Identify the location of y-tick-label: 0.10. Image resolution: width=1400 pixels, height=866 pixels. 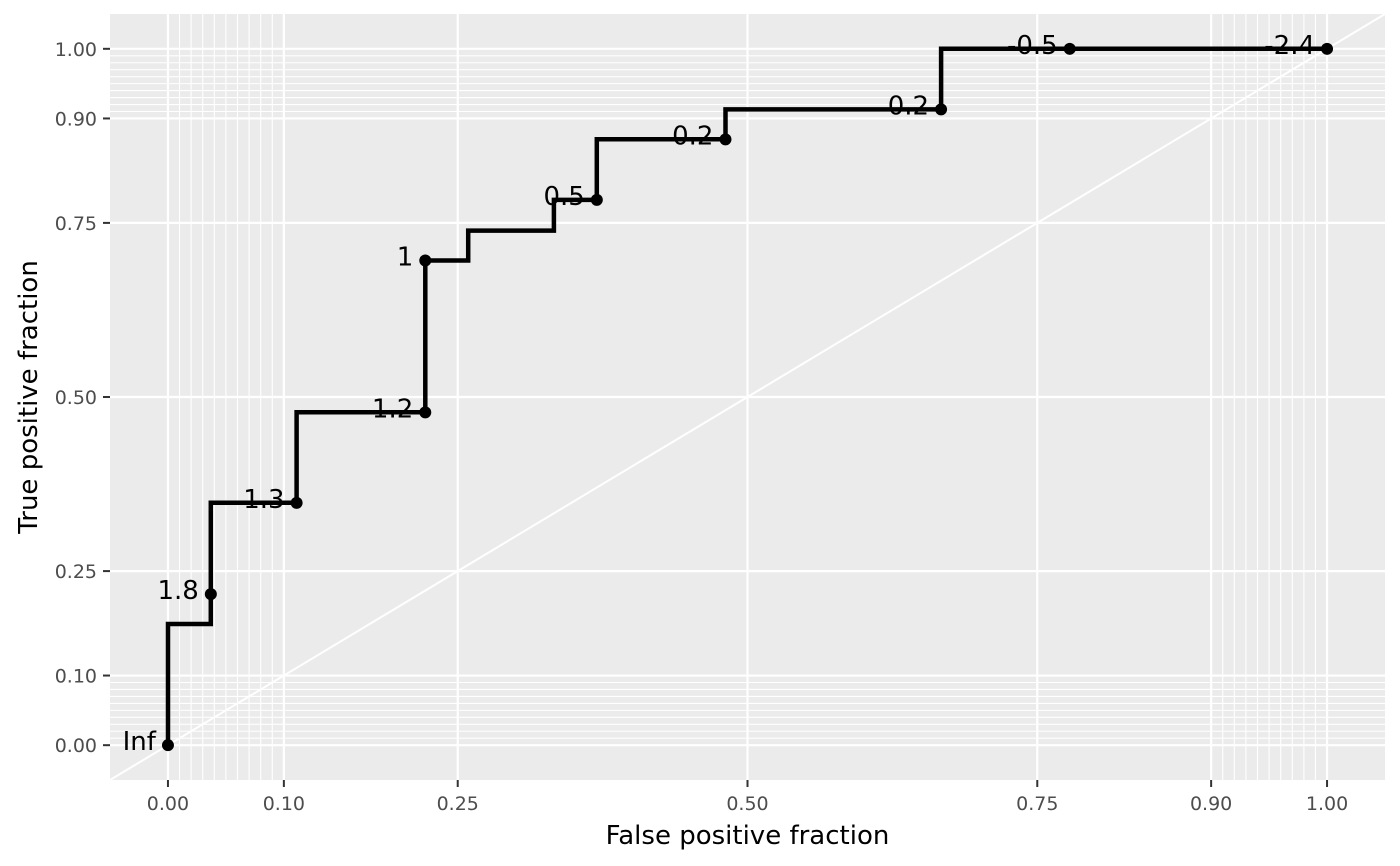
(76, 677).